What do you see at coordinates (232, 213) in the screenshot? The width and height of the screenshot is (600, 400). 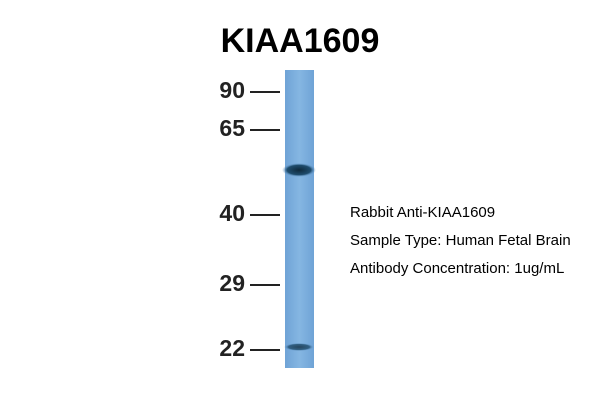 I see `marker-label: 40` at bounding box center [232, 213].